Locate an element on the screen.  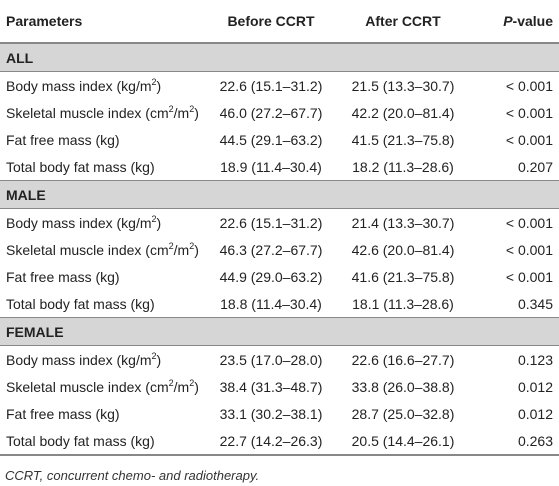
cell-after: 41.6 (21.3–75.8) is located at coordinates (403, 276).